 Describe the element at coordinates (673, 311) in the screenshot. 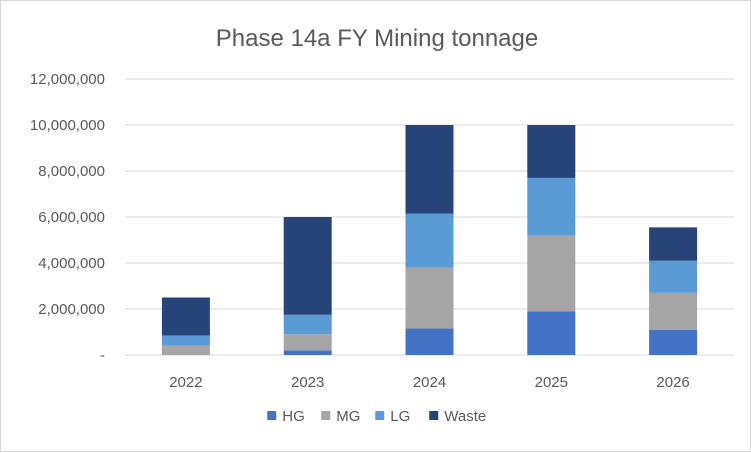

I see `bar-mg-2026` at that location.